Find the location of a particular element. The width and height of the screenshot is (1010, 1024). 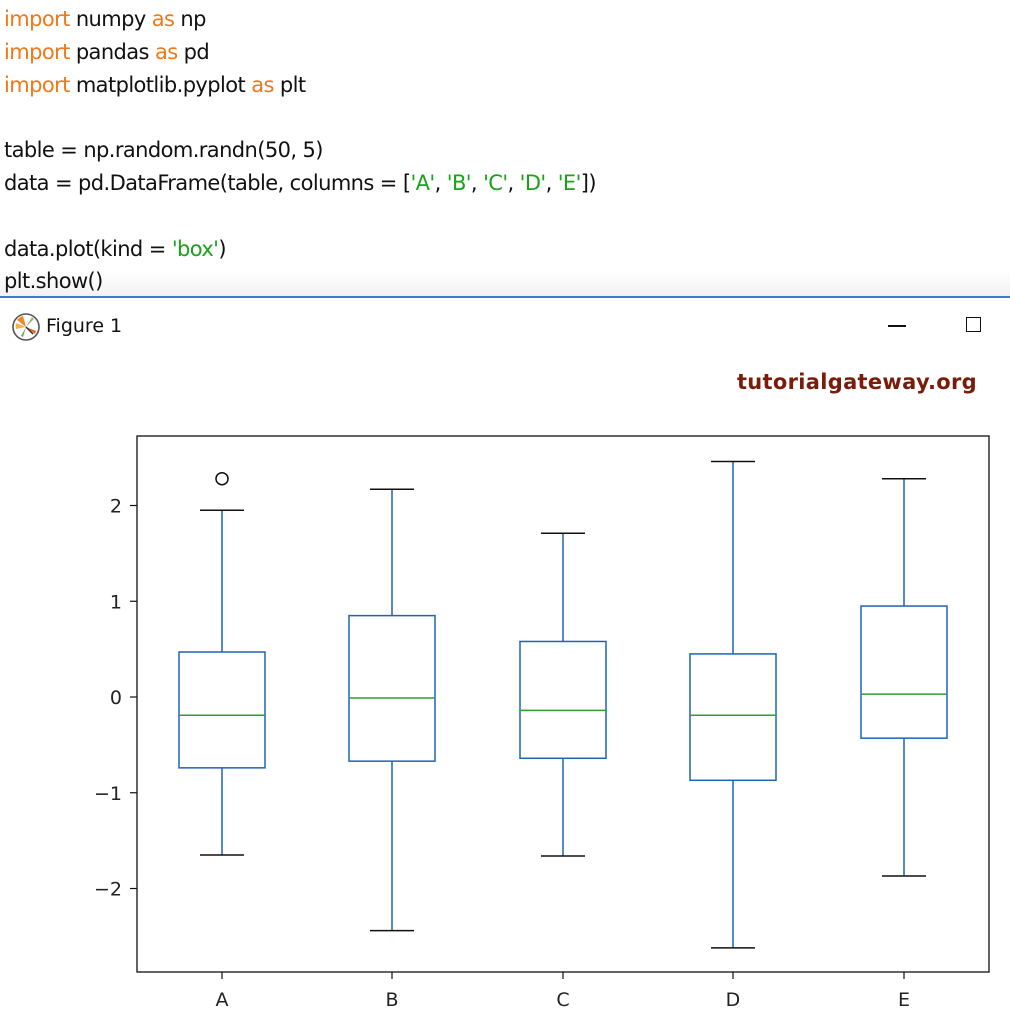

code-line: table = np.random.randn(50, 5) is located at coordinates (163, 150).